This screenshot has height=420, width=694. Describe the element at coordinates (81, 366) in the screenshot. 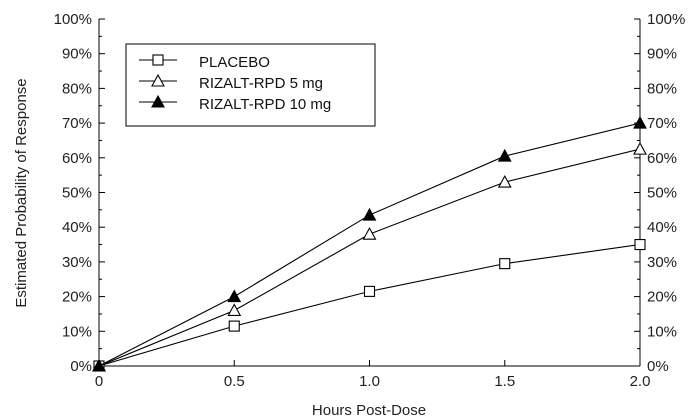

I see `y-tick-label-left-0: 0%` at that location.